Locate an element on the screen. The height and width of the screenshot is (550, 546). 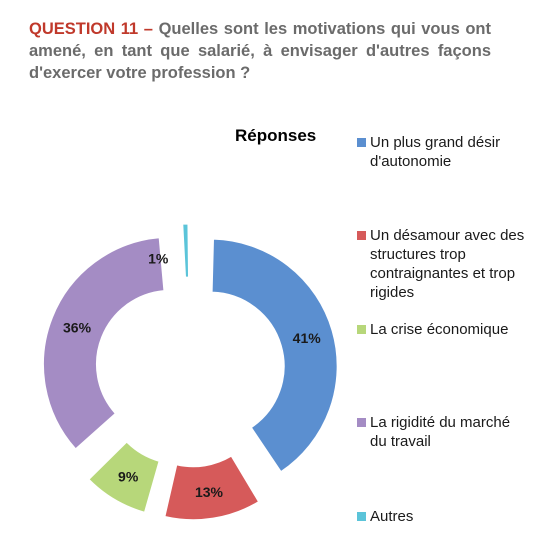
data-label-desamour: 13% is located at coordinates (209, 492).